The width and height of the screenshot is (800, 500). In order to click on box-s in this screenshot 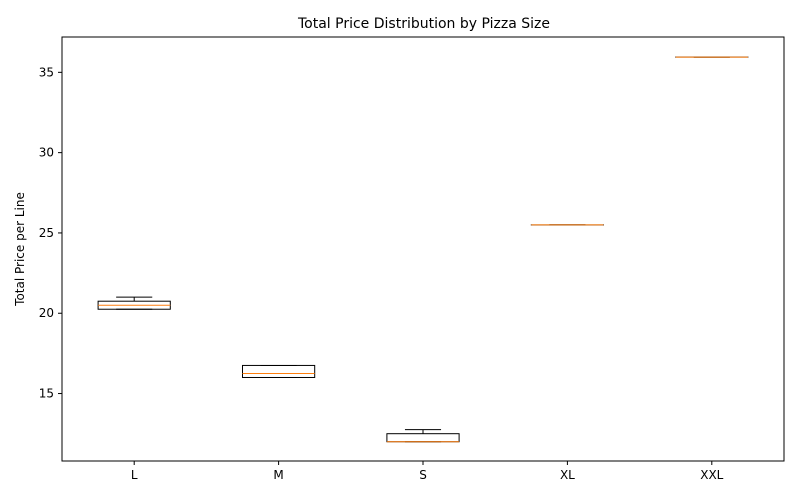, I will do `click(423, 436)`.